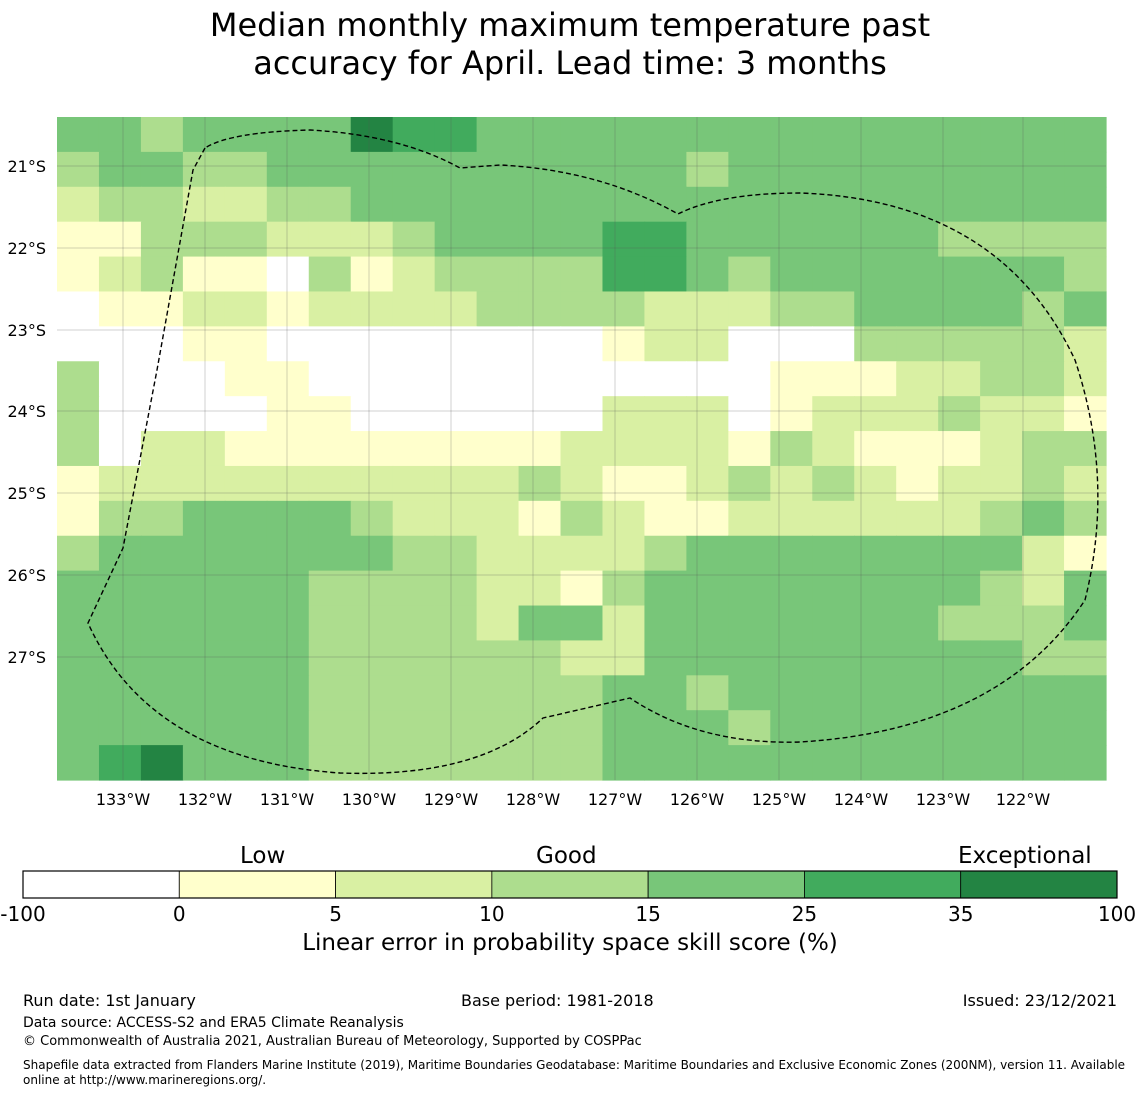  I want to click on latitude-label: 26°S, so click(26, 575).